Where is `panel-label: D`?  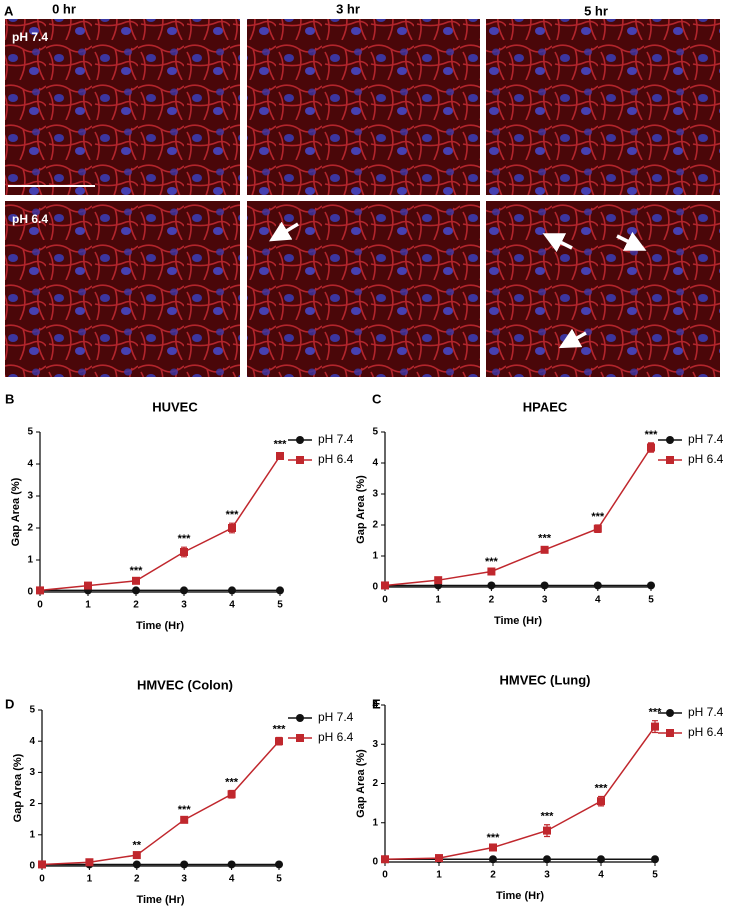 panel-label: D is located at coordinates (9, 703).